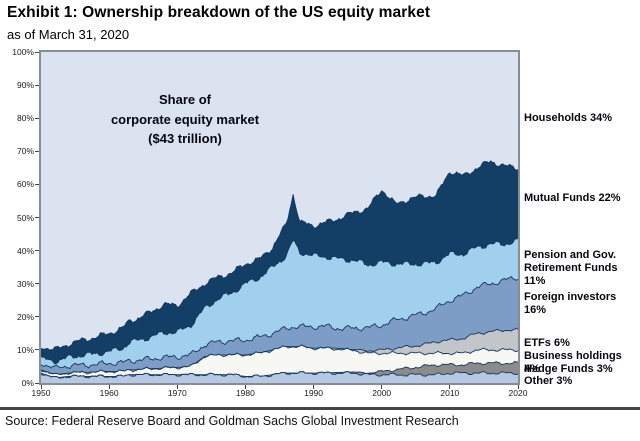 This screenshot has width=640, height=441. Describe the element at coordinates (568, 118) in the screenshot. I see `series-label: Households 34%` at that location.